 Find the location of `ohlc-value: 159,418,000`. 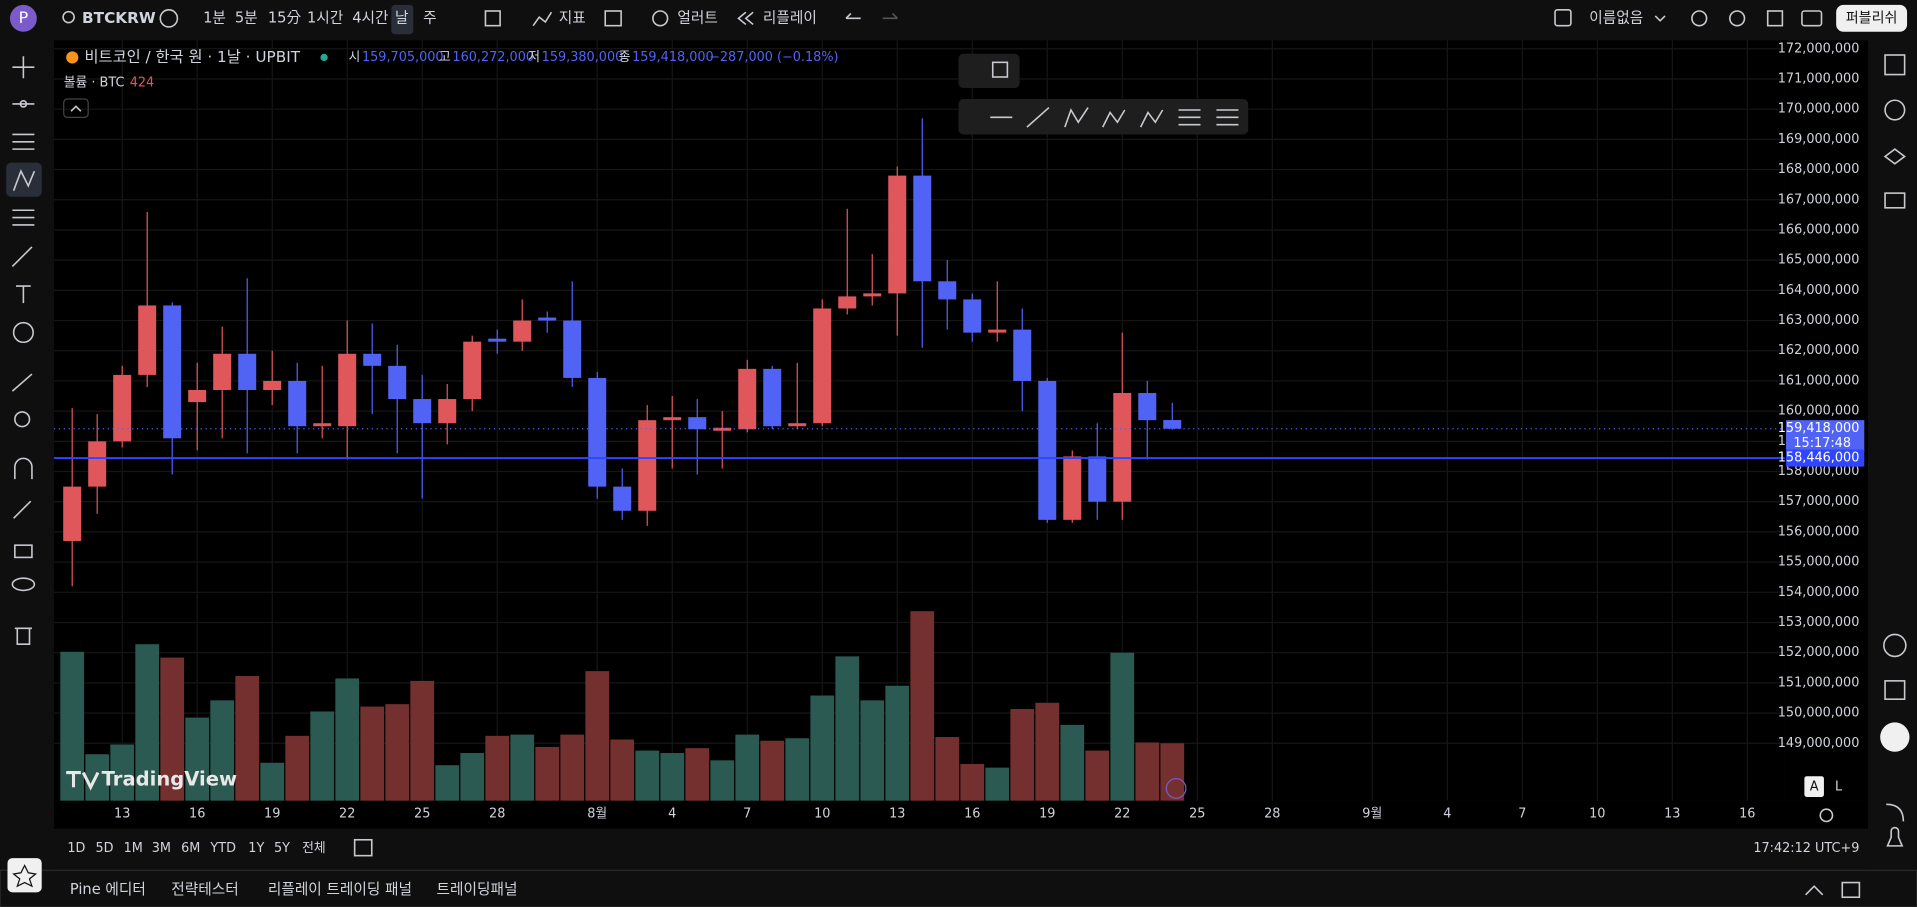

ohlc-value: 159,418,000 is located at coordinates (673, 57).